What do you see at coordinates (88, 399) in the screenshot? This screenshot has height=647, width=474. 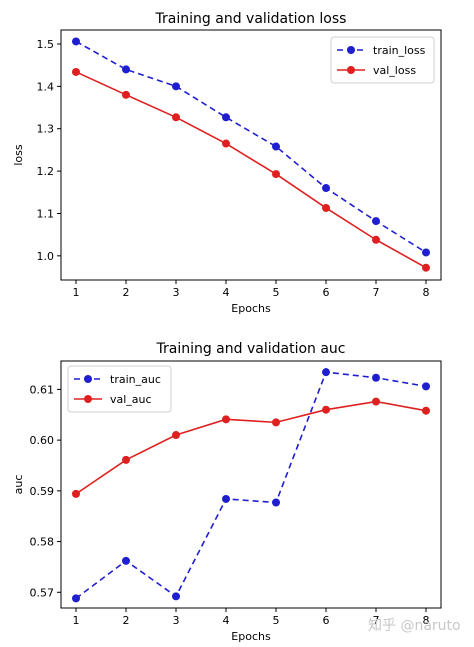 I see `legend-marker-val_auc` at bounding box center [88, 399].